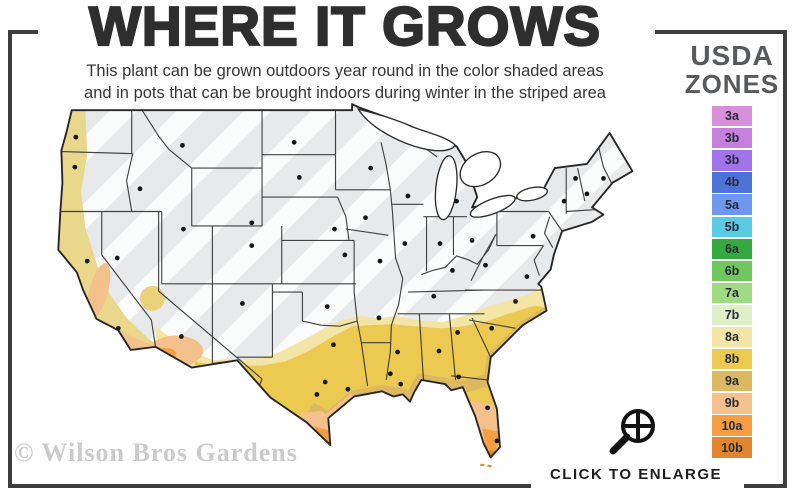  Describe the element at coordinates (732, 55) in the screenshot. I see `legend-title-usda: USDA` at that location.